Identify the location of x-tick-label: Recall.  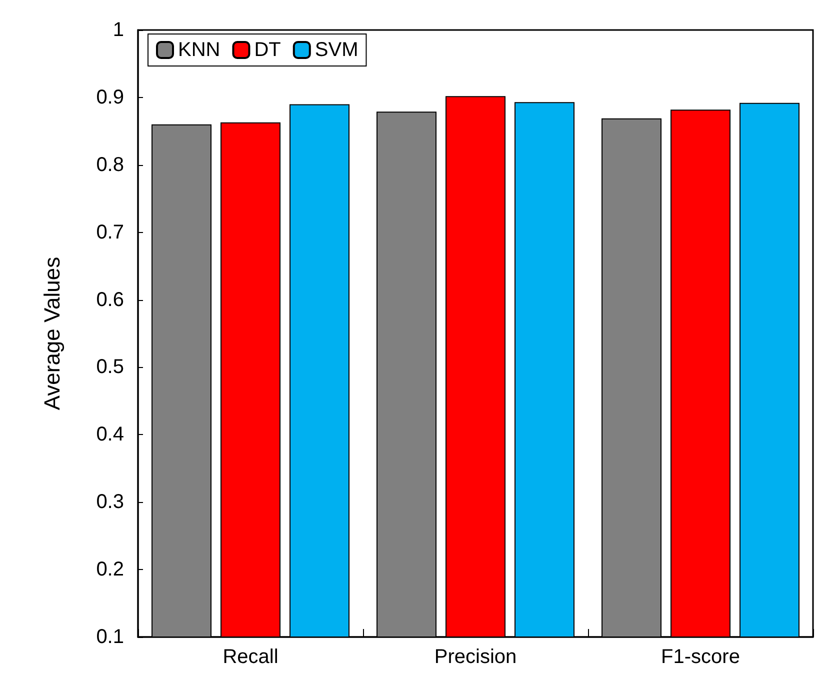
(250, 657).